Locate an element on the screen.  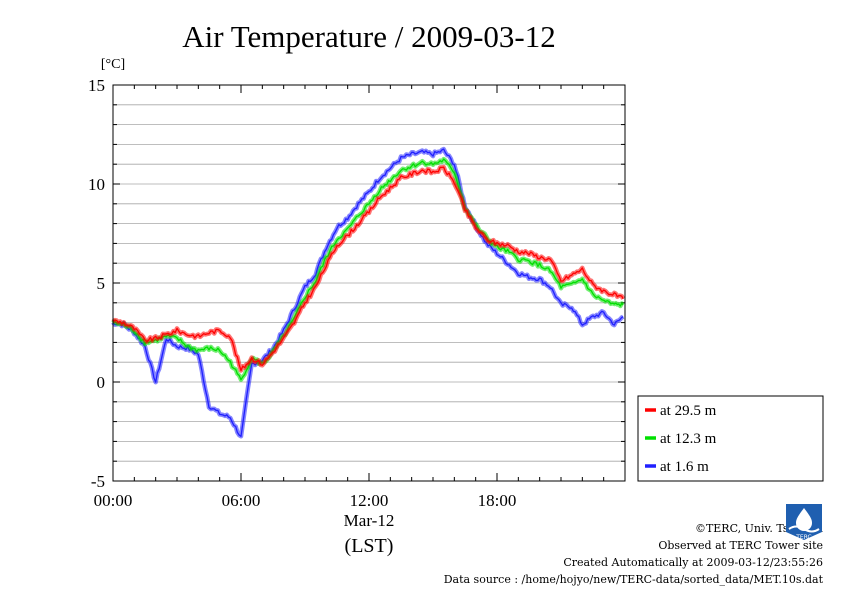
legend-box is located at coordinates (730, 438).